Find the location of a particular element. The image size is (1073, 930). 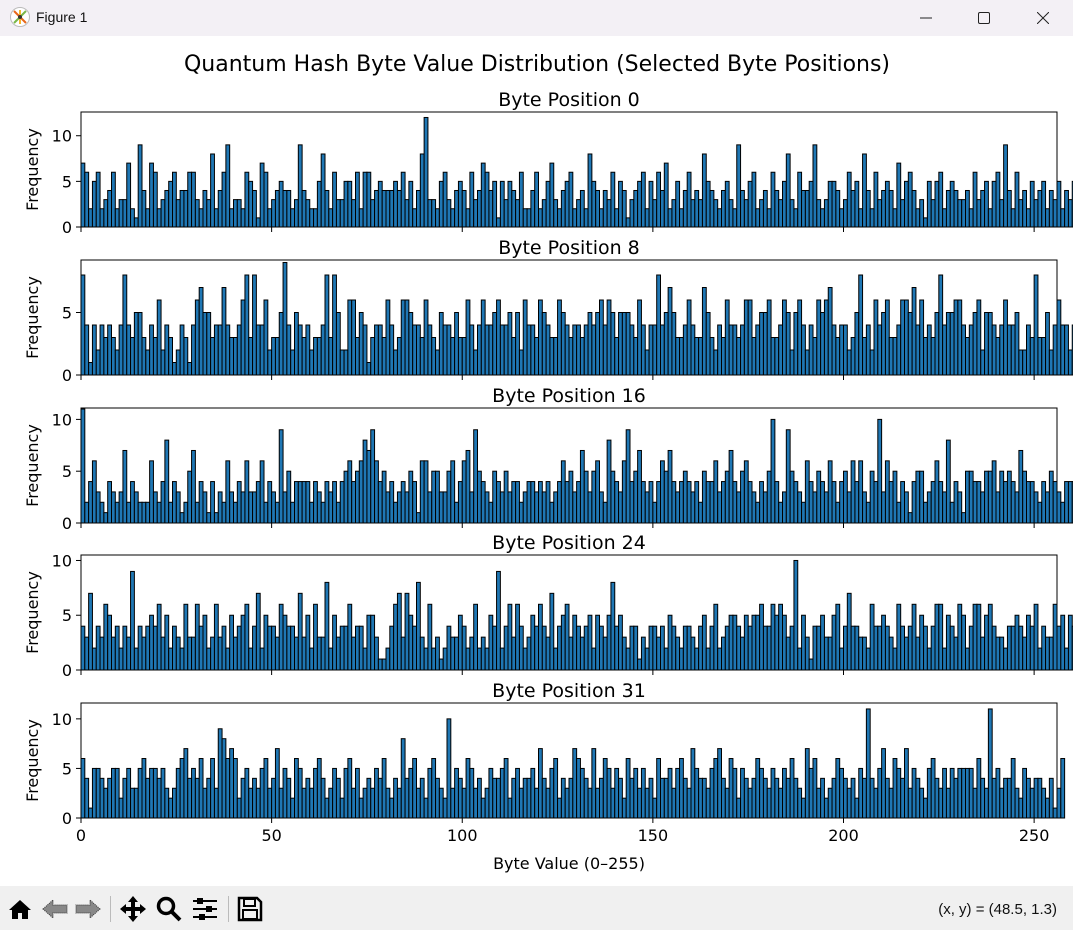

y-tick-label: 0 is located at coordinates (67, 670).